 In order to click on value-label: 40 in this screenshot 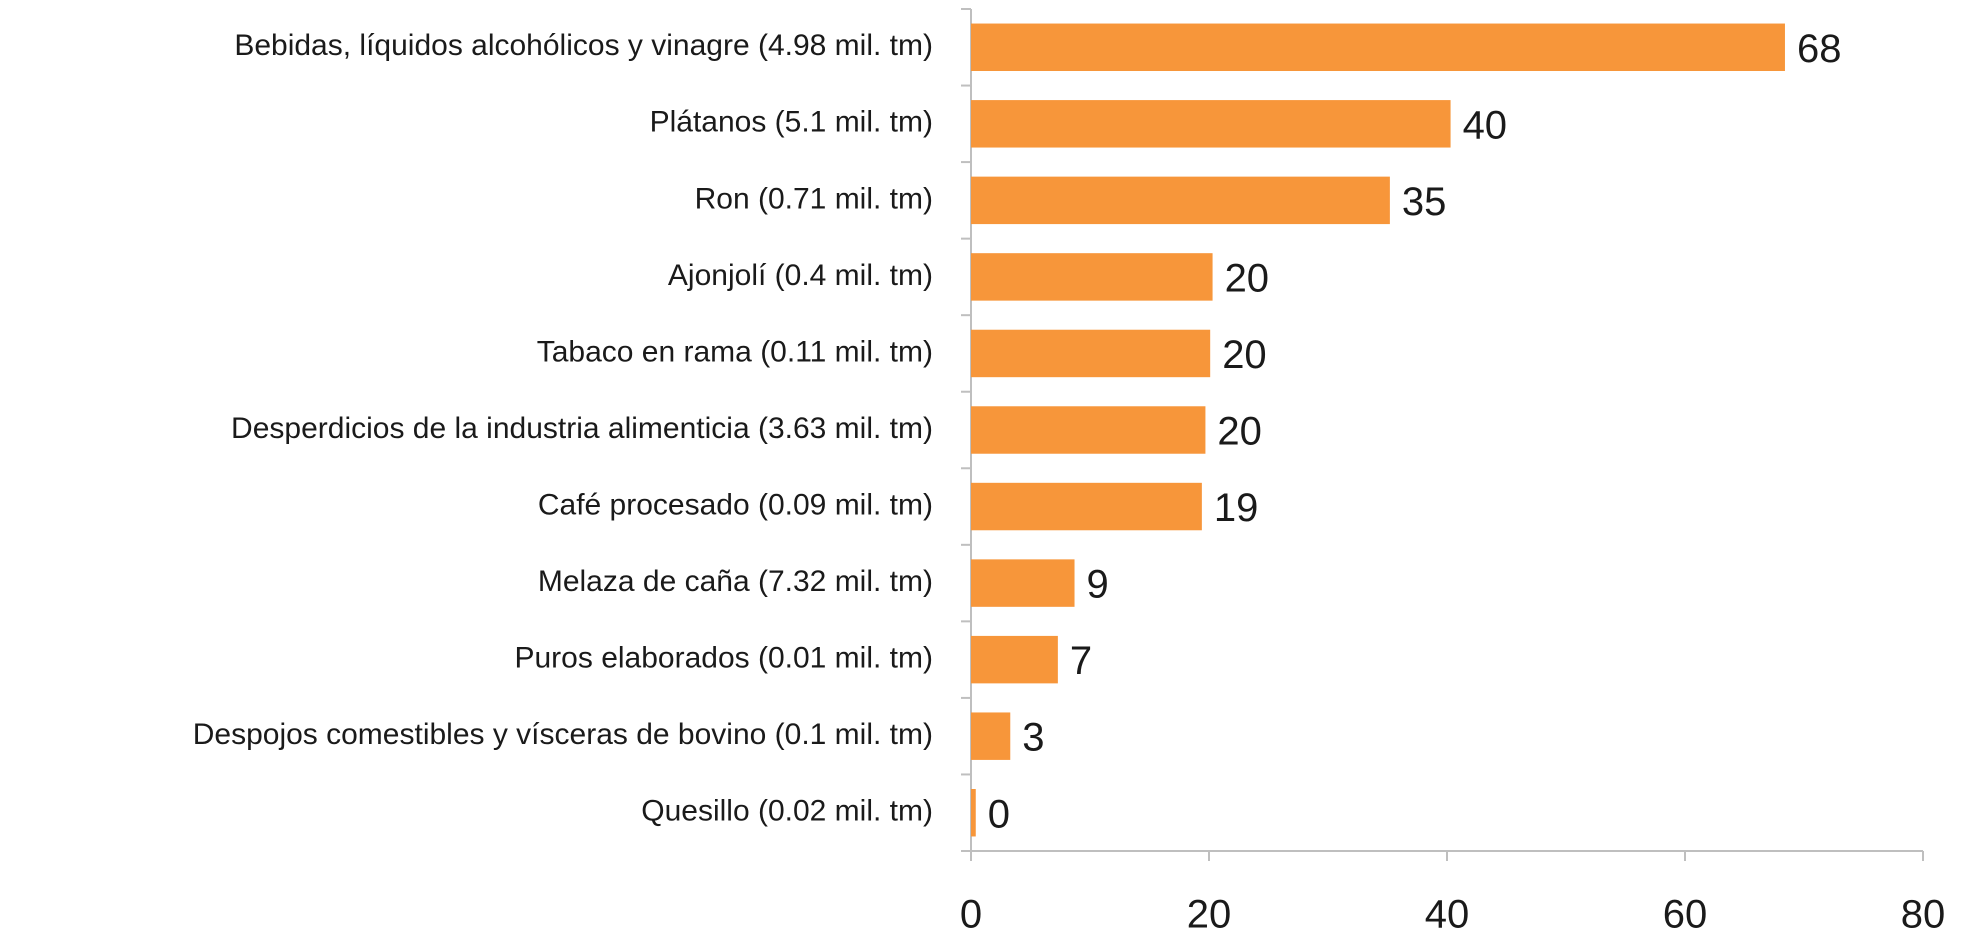, I will do `click(1485, 125)`.